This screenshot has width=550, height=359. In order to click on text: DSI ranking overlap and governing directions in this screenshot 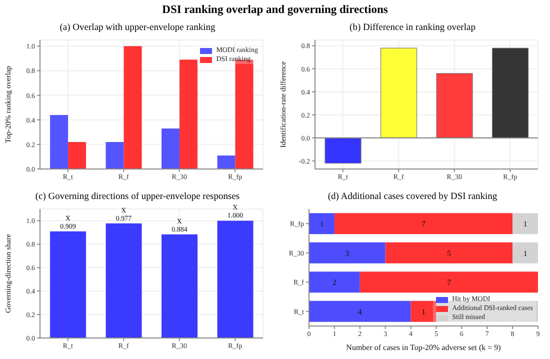, I will do `click(275, 10)`.